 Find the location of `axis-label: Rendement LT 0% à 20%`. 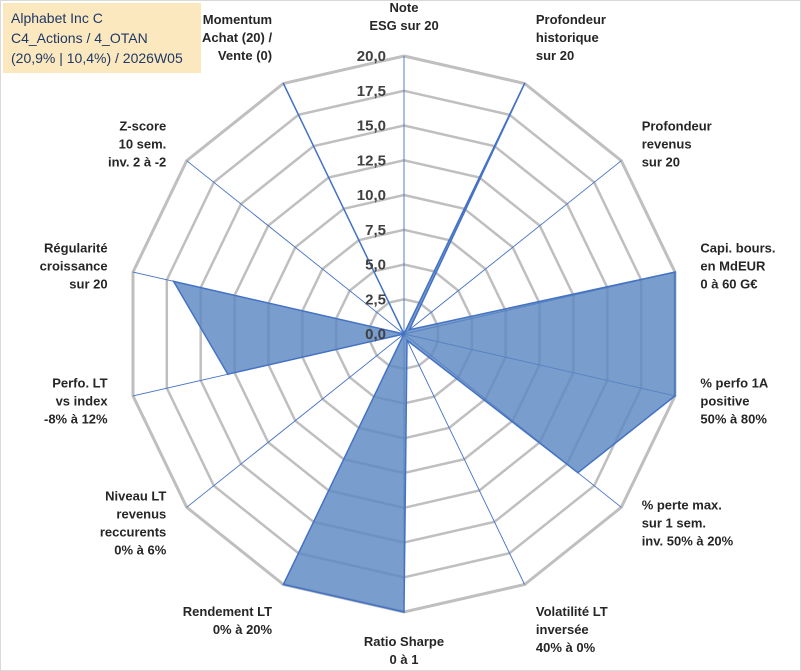

axis-label: Rendement LT 0% à 20% is located at coordinates (228, 620).